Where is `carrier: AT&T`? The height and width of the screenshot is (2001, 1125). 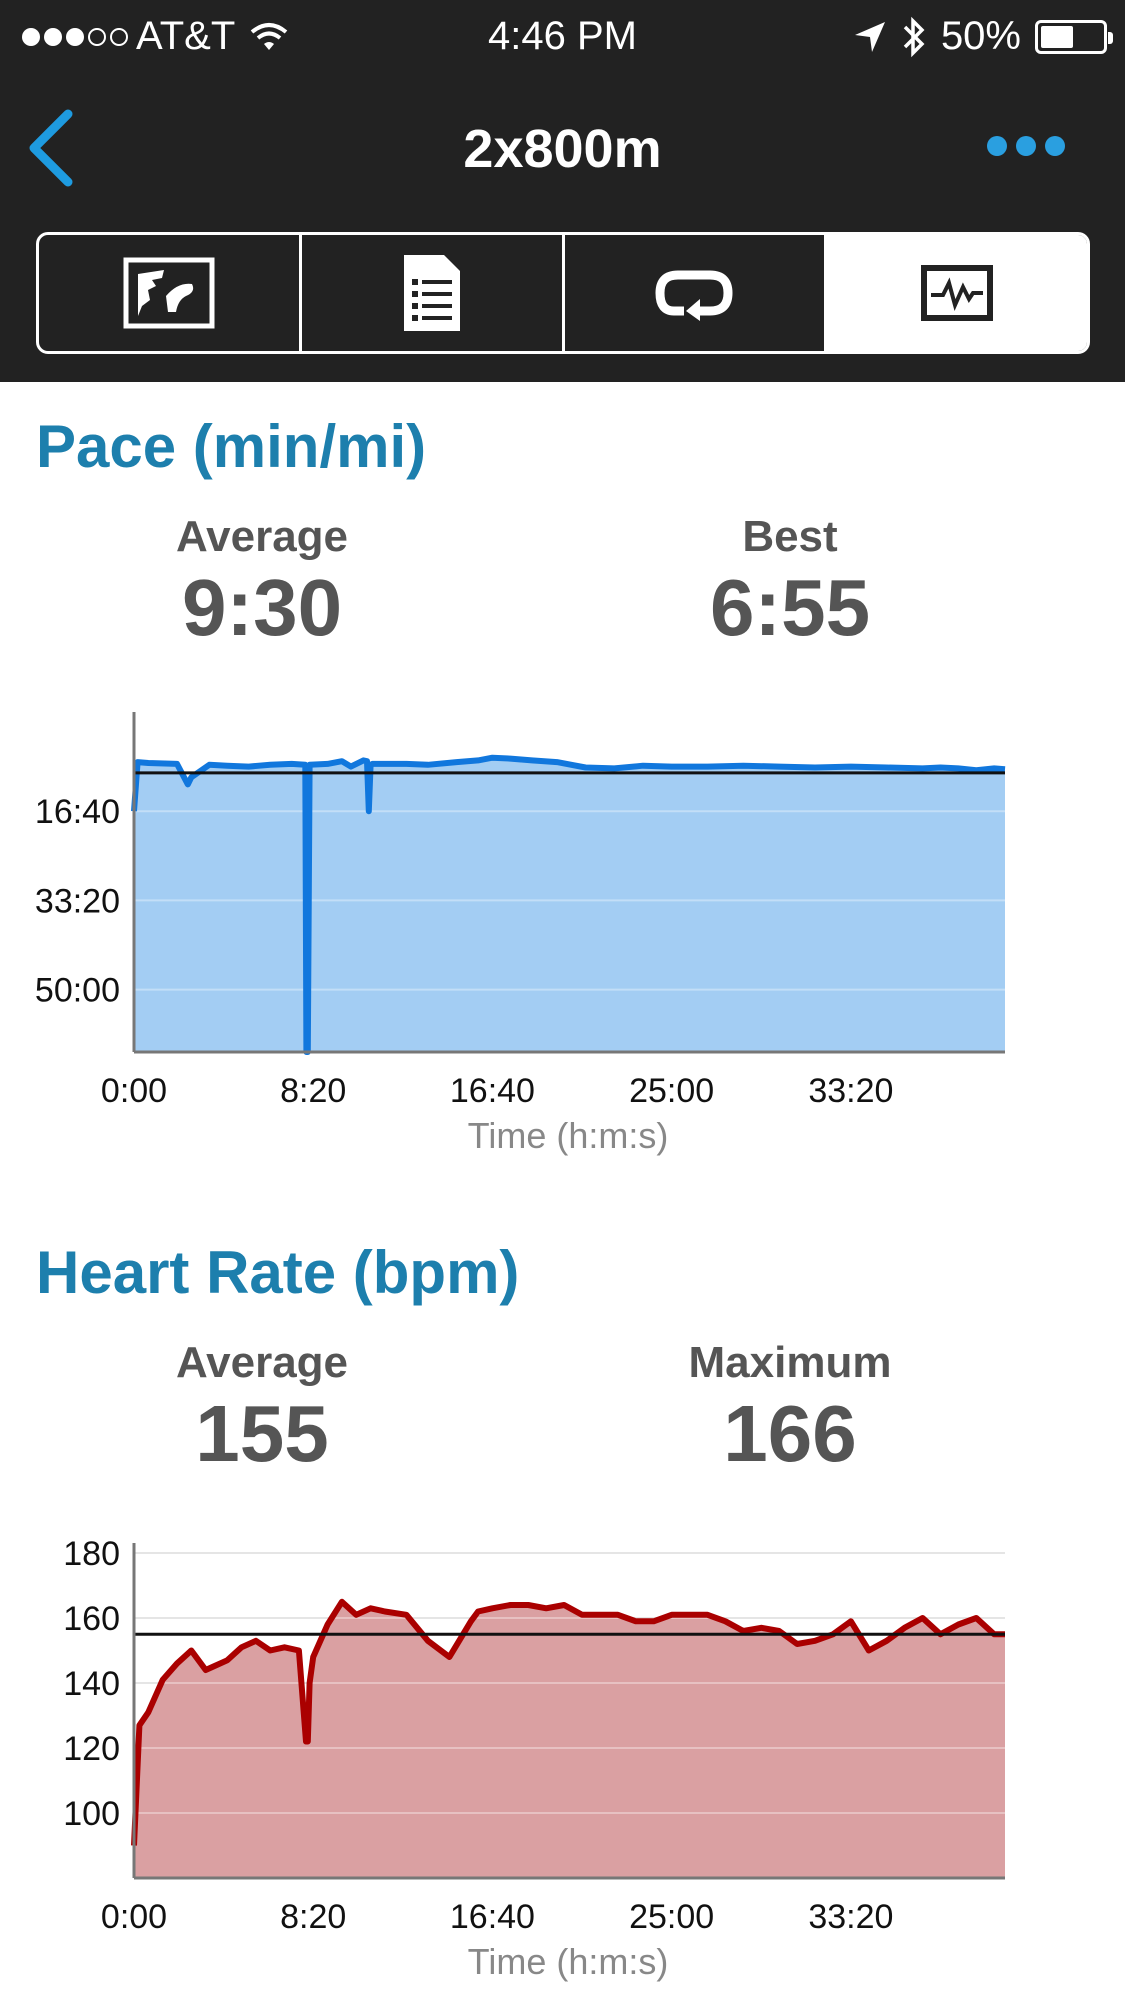 carrier: AT&T is located at coordinates (155, 36).